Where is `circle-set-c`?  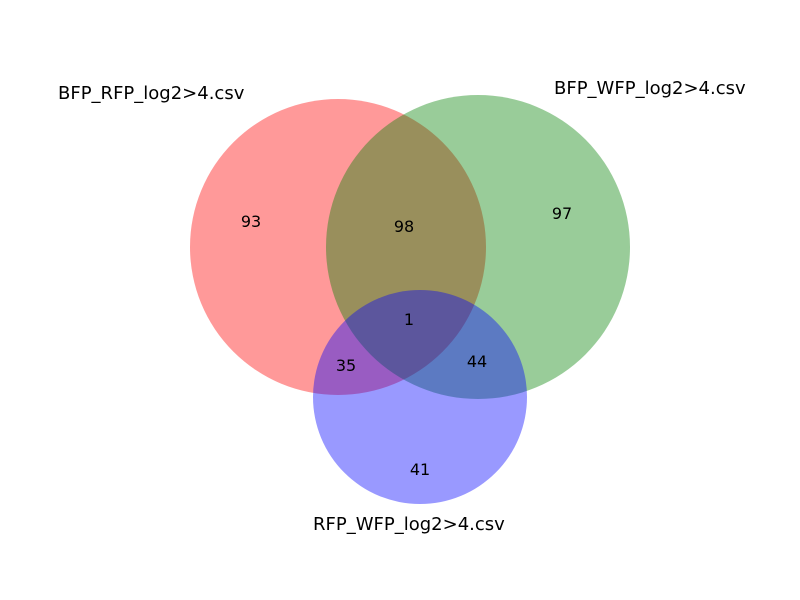
circle-set-c is located at coordinates (420, 397).